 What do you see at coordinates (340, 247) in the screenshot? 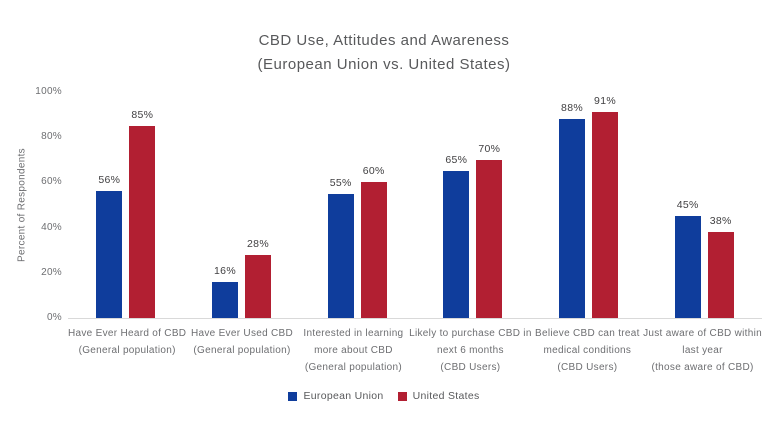
I see `bar-european-union: 55%` at bounding box center [340, 247].